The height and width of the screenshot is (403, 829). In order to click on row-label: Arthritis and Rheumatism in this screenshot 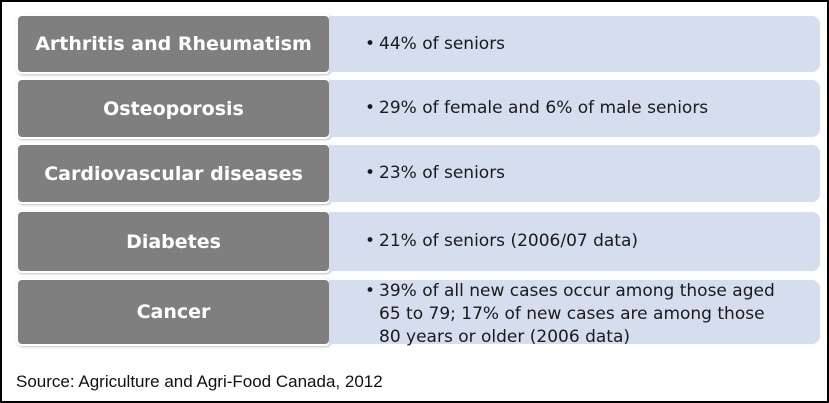, I will do `click(173, 44)`.